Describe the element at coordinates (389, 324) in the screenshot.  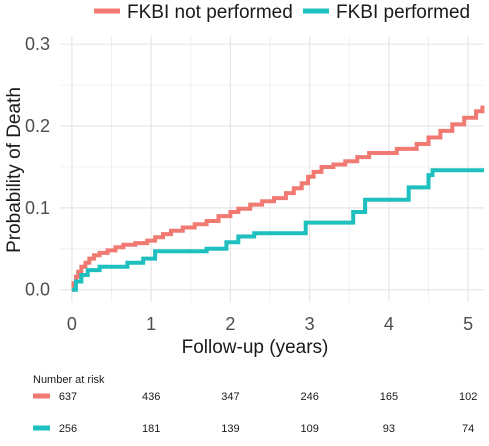
I see `x-tick-label: 4` at that location.